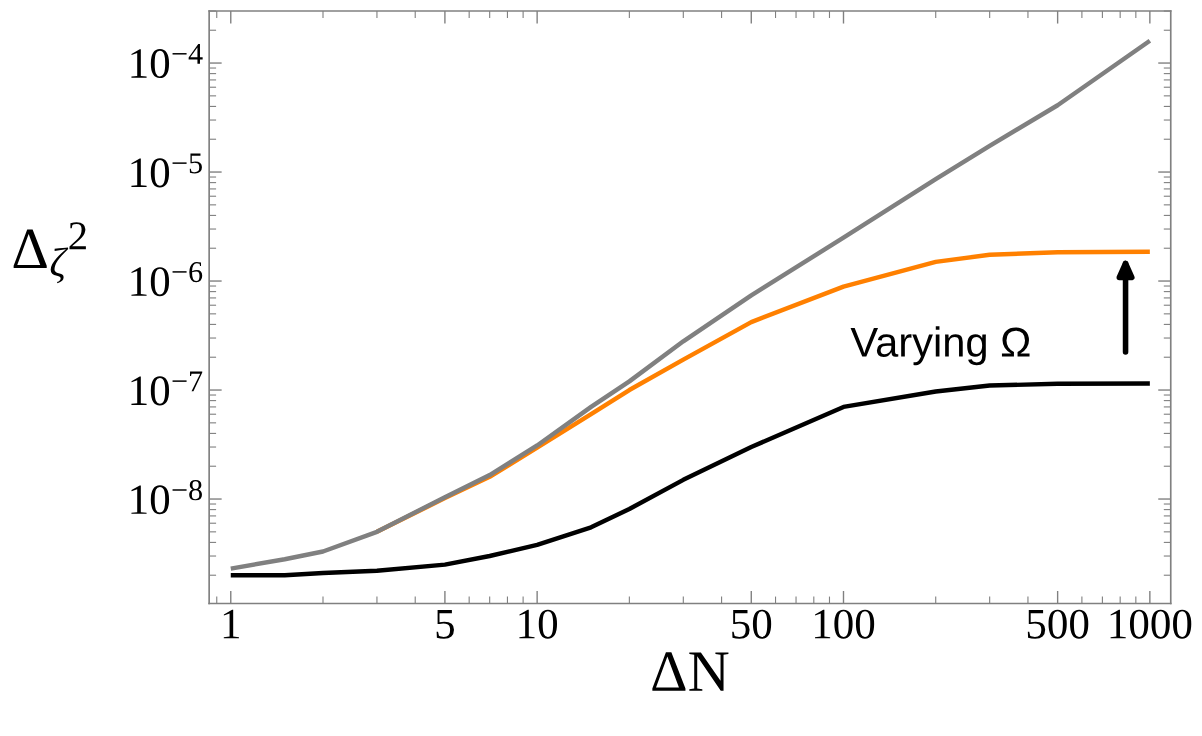 The width and height of the screenshot is (1202, 736). I want to click on y-tick-label: 10$^{−5}$, so click(166, 170).